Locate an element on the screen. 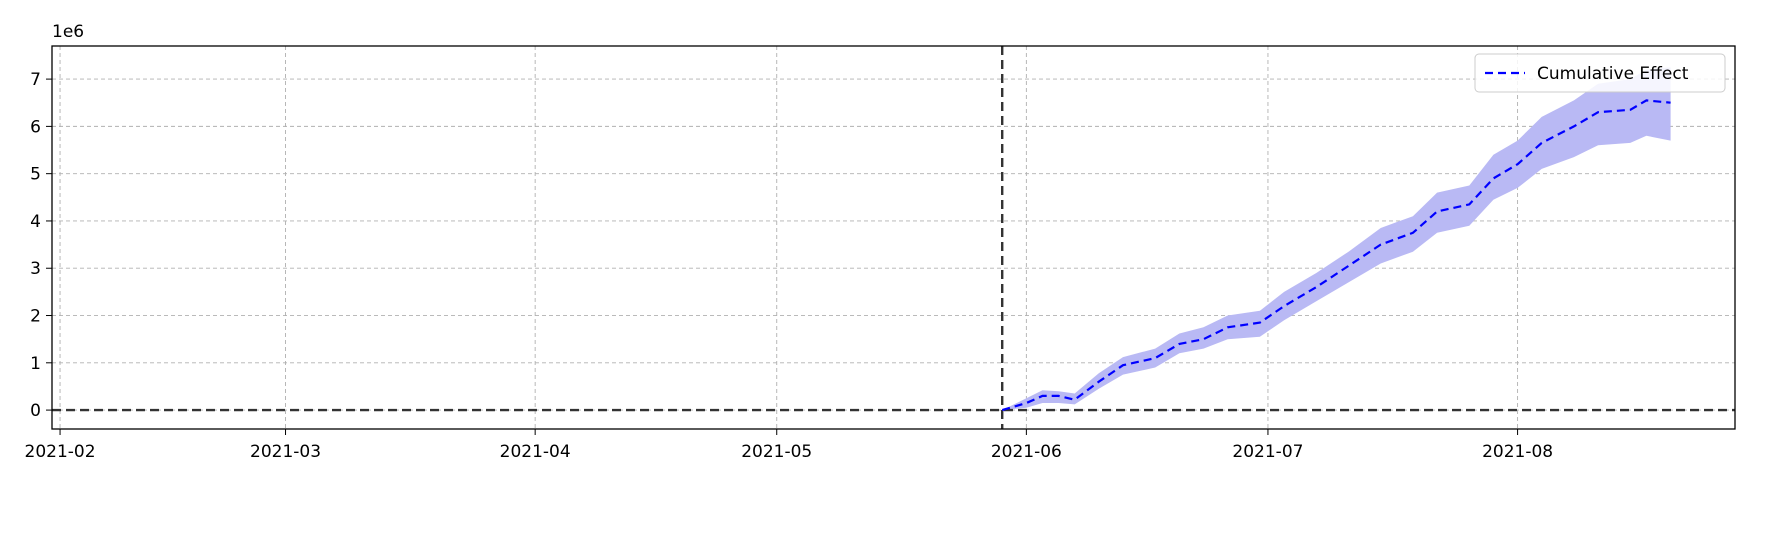 This screenshot has height=534, width=1782. y-tick-label: 7 is located at coordinates (35, 80).